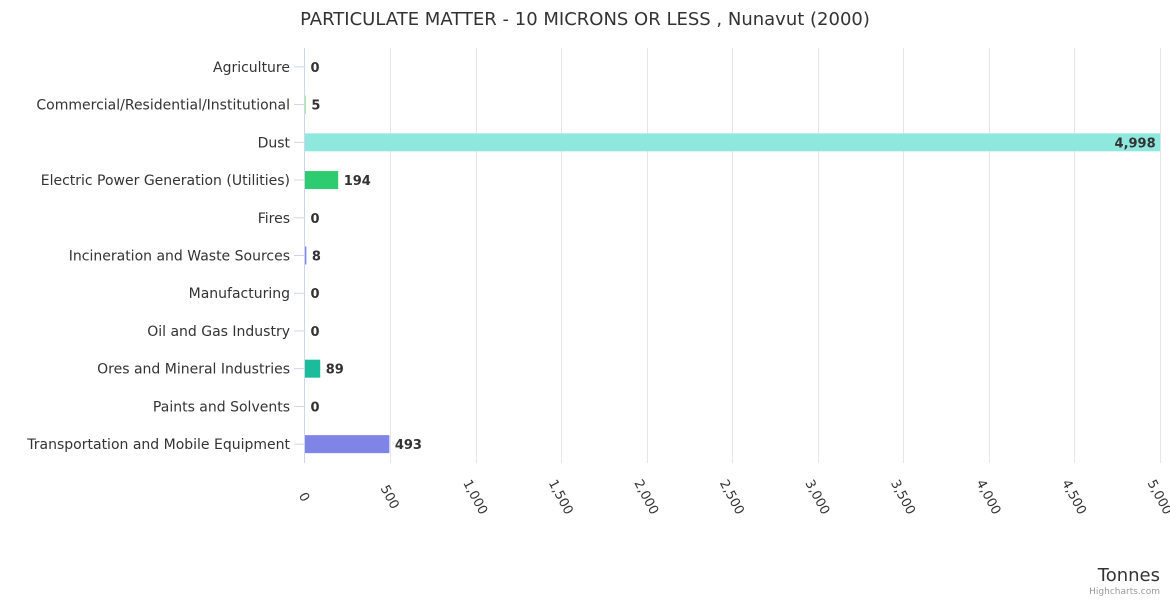  I want to click on category-label: Paints and Solvents, so click(221, 407).